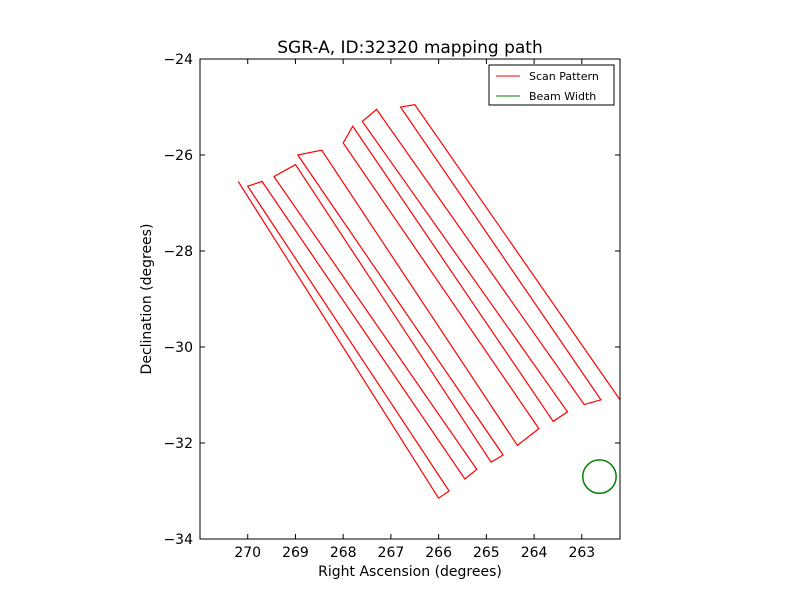  What do you see at coordinates (534, 553) in the screenshot?
I see `x-tick-label: 264` at bounding box center [534, 553].